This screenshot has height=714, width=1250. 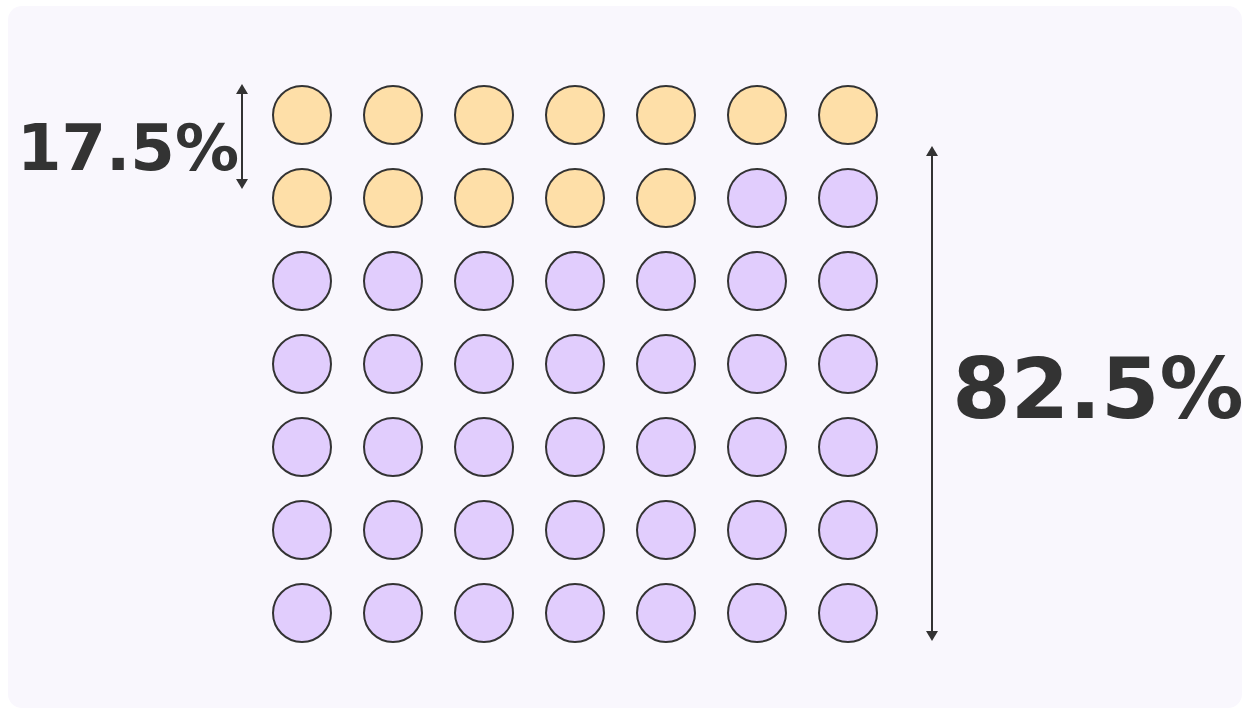 I want to click on data-label: 82.5%, so click(x=1098, y=388).